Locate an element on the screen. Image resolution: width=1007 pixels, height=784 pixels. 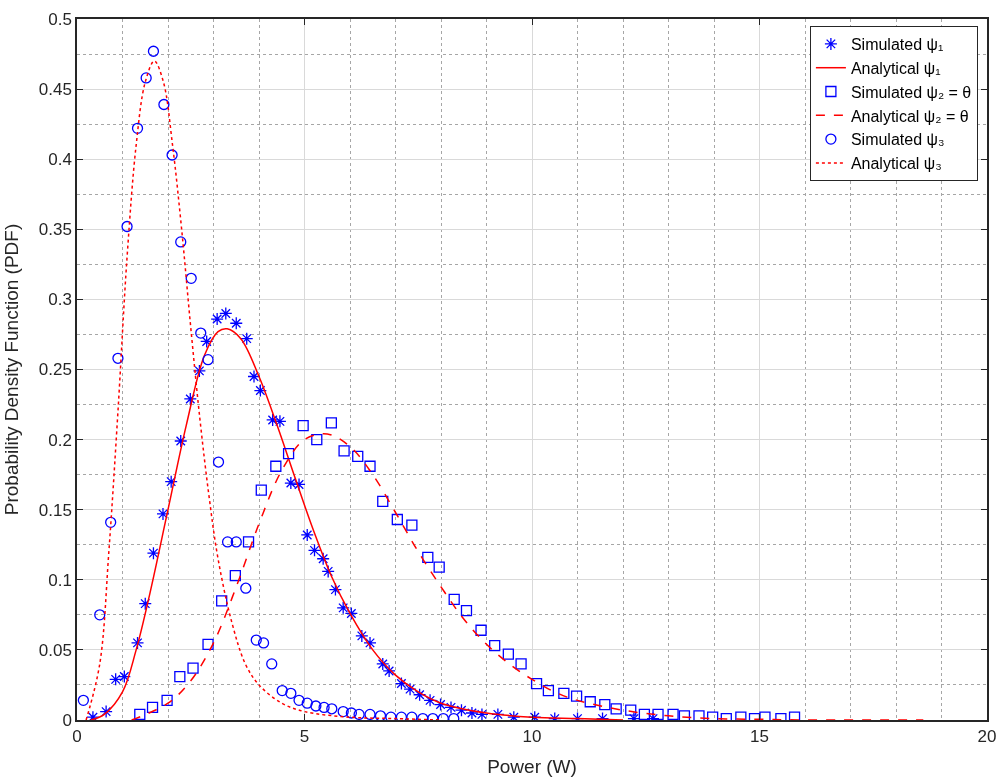
x-axis-title: Power (W) is located at coordinates (532, 767).